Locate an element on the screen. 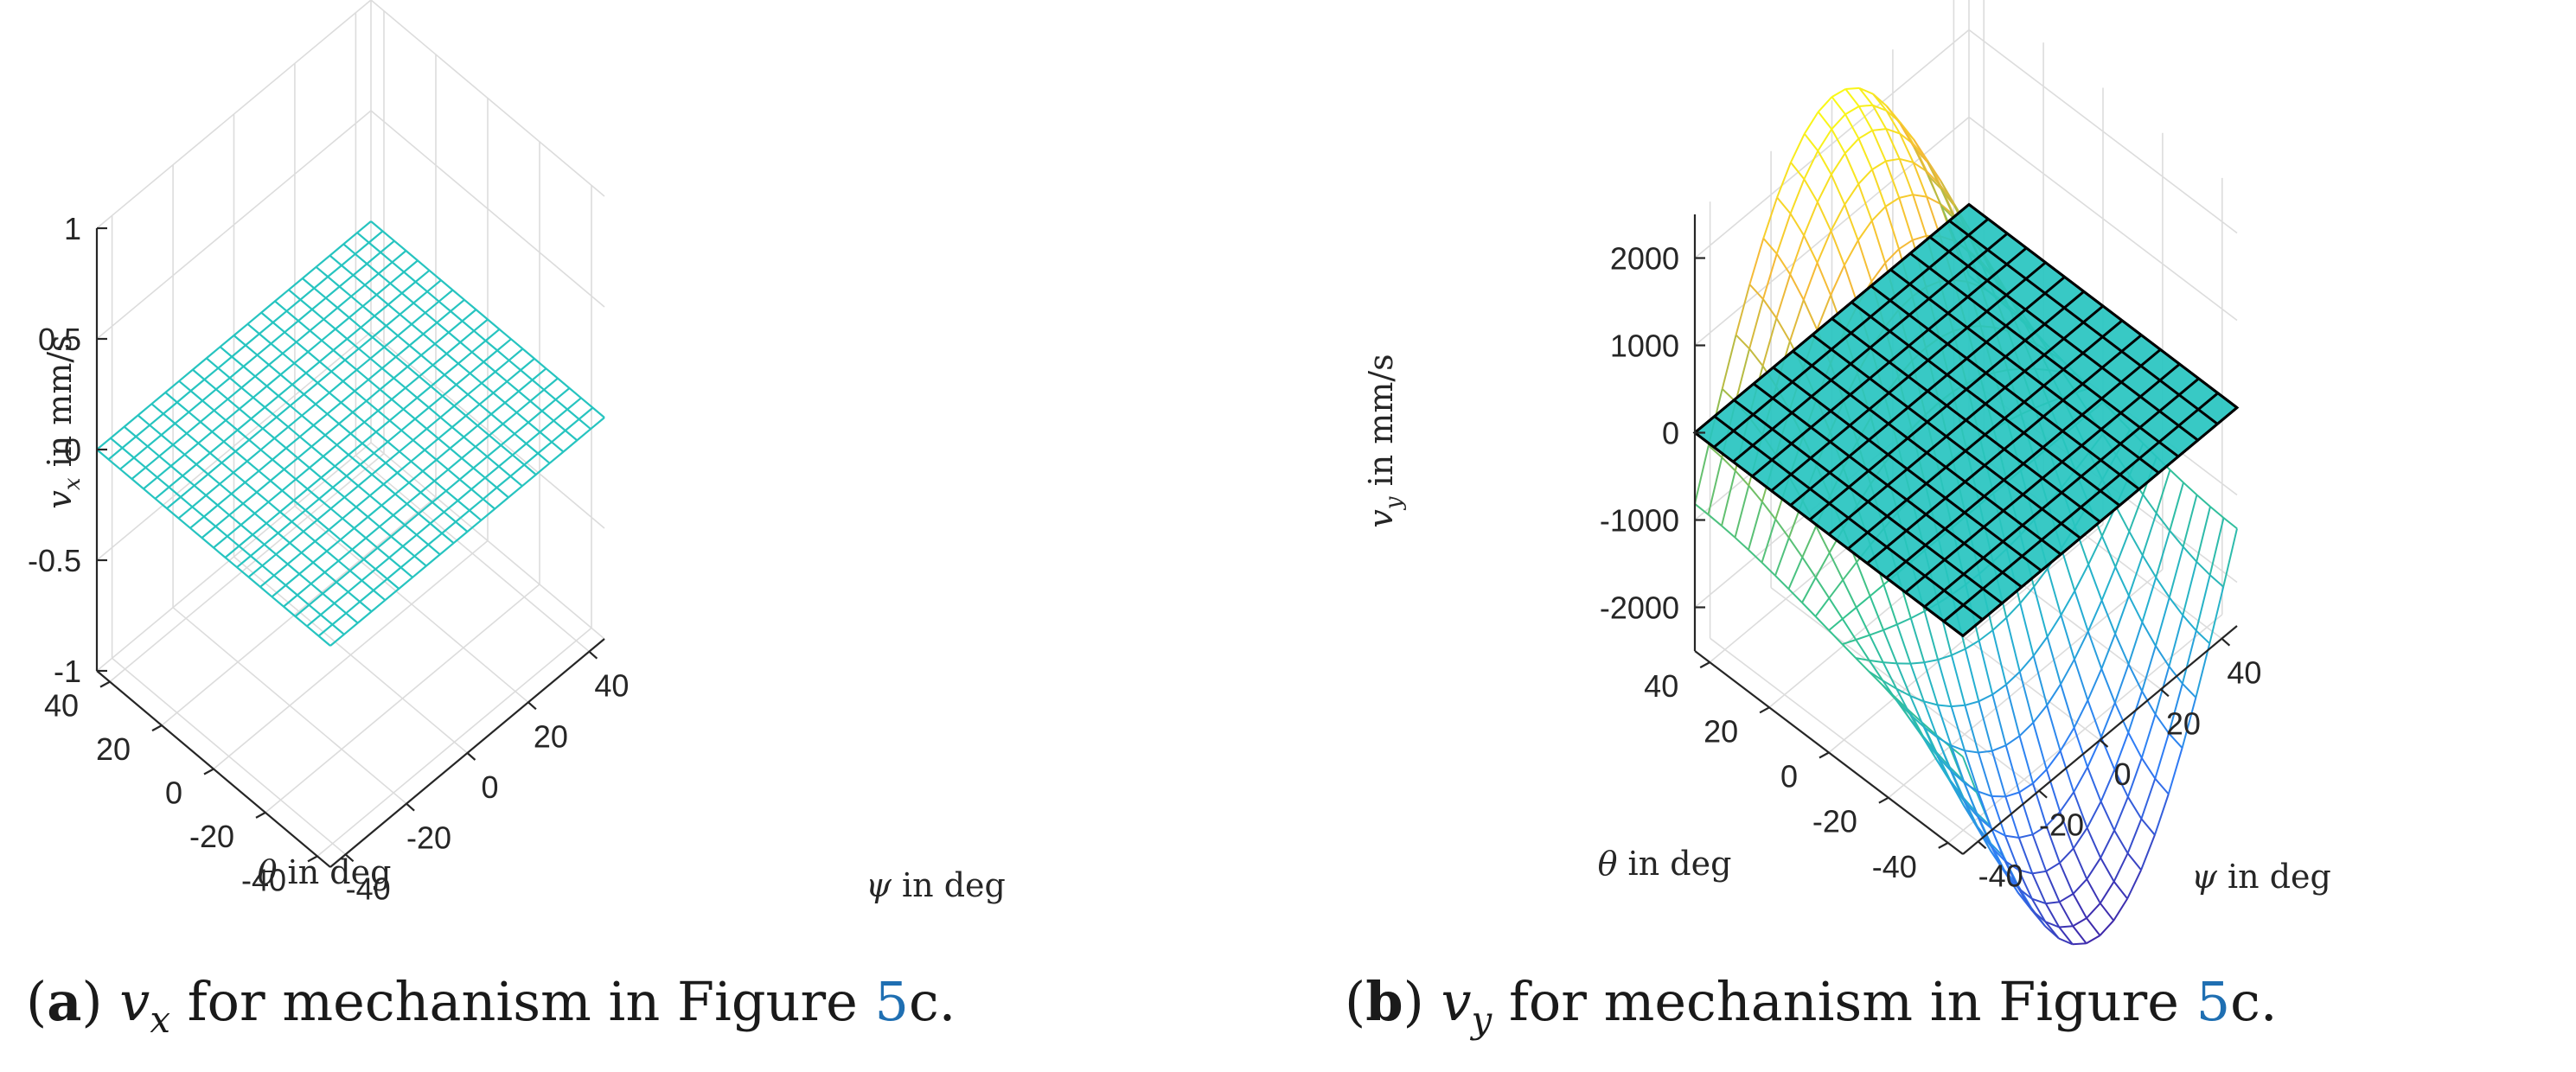 The width and height of the screenshot is (2576, 1072). y-tick is located at coordinates (313, 859).